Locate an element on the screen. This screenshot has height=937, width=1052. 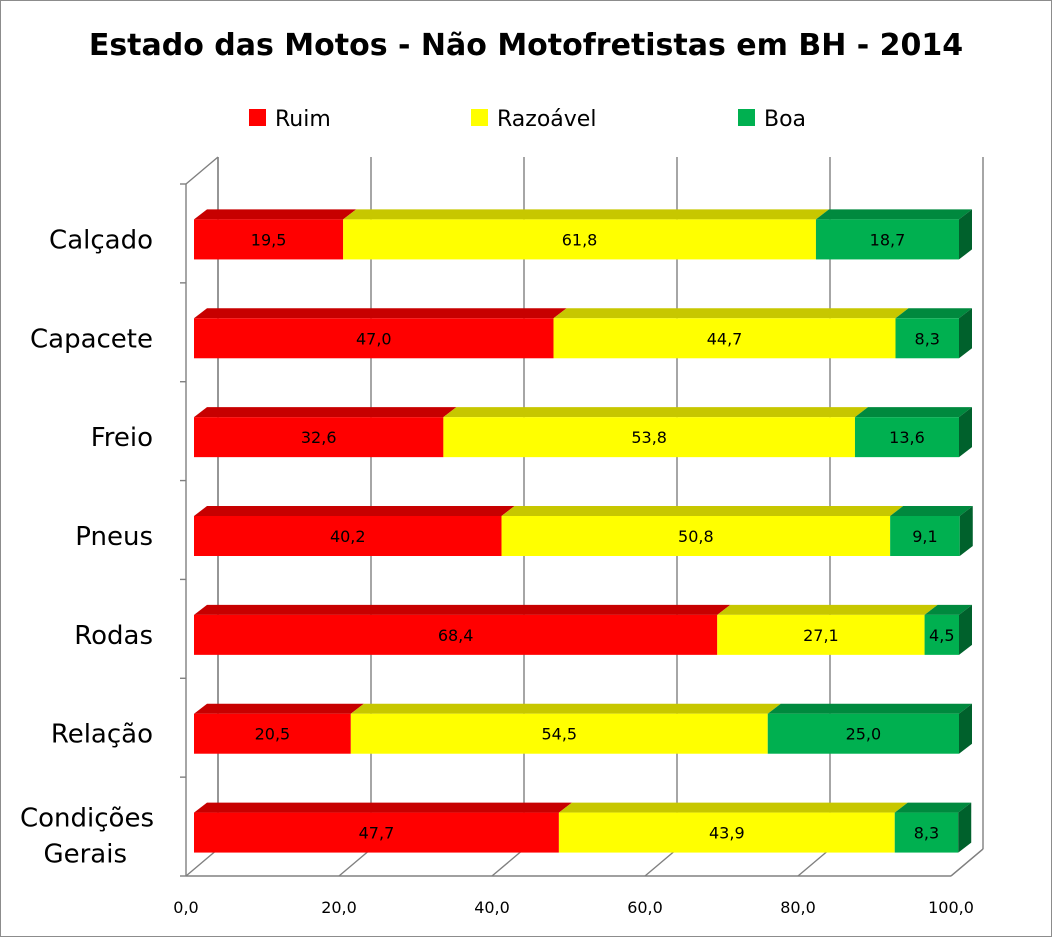
data-label: 40,2 is located at coordinates (348, 536).